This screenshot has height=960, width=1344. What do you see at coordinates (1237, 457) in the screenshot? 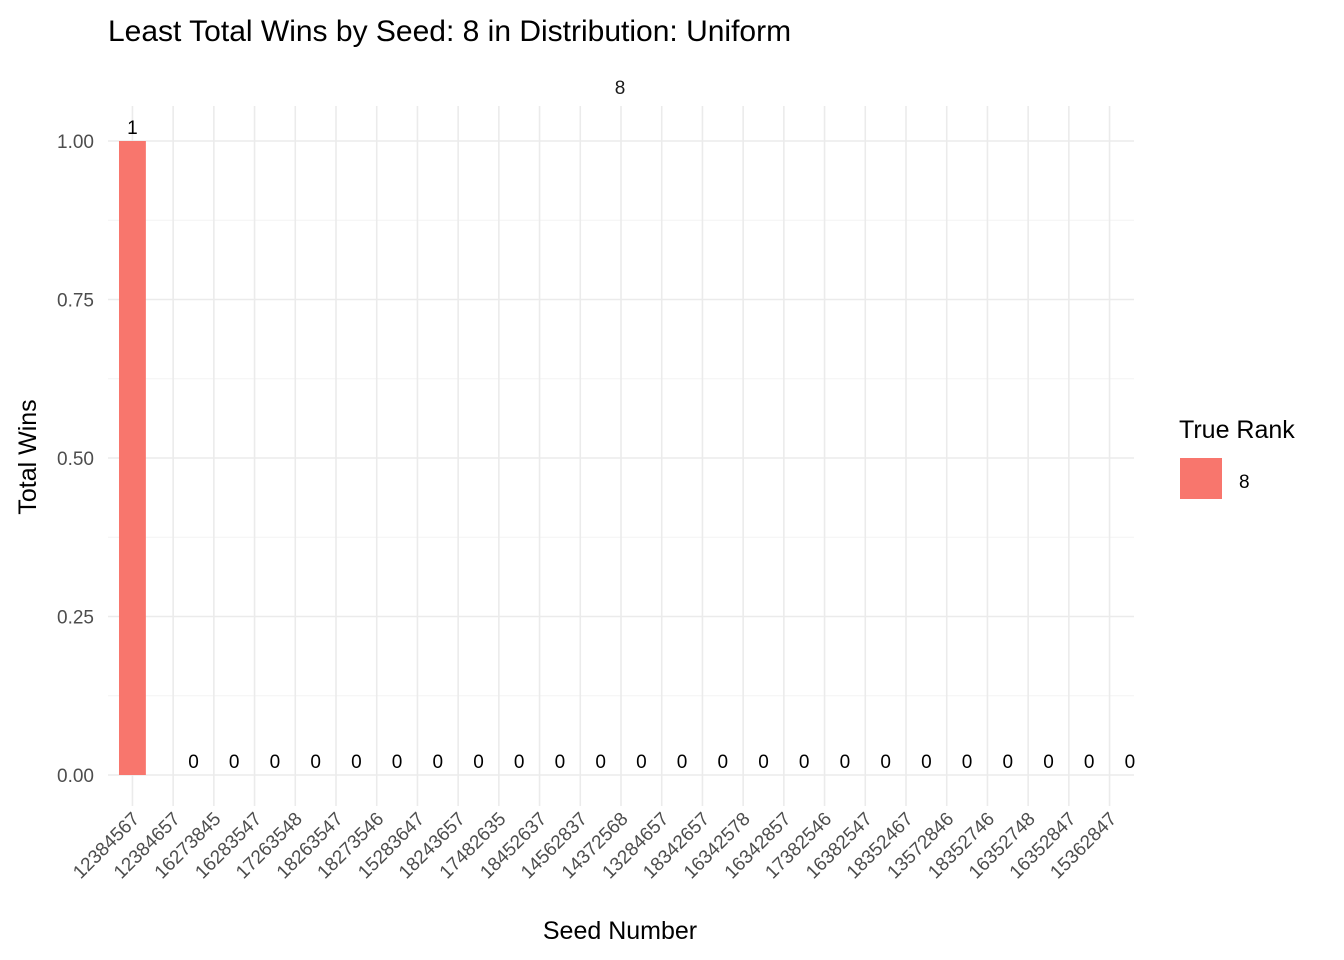
I see `legend: True Rank 8` at bounding box center [1237, 457].